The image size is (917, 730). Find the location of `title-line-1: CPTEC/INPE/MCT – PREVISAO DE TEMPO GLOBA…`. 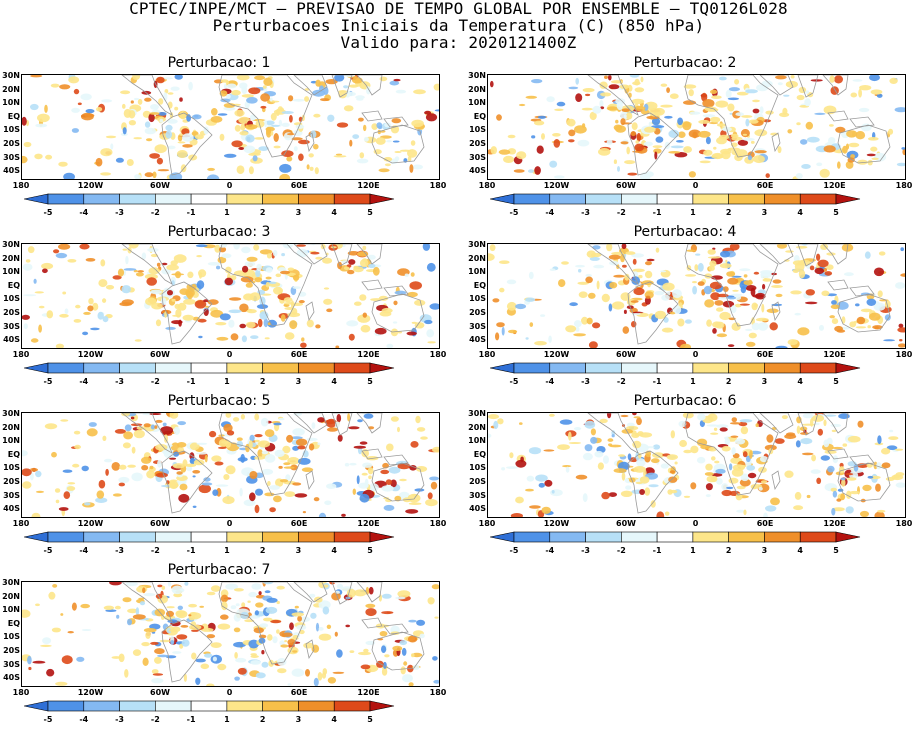

title-line-1: CPTEC/INPE/MCT – PREVISAO DE TEMPO GLOBA… is located at coordinates (458, 8).